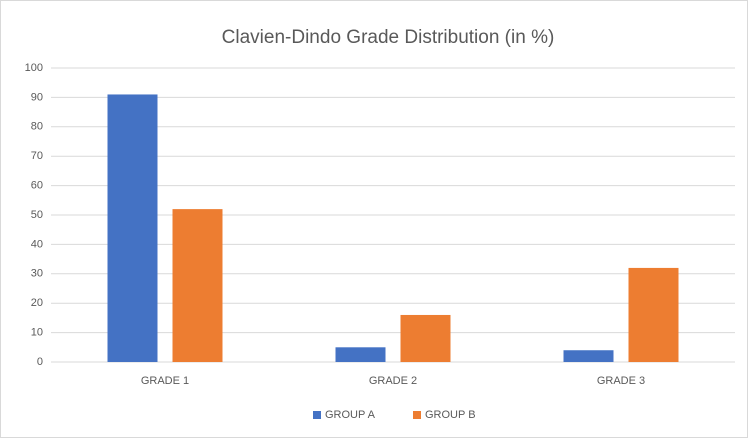 The width and height of the screenshot is (749, 439). What do you see at coordinates (37, 274) in the screenshot?
I see `y-tick-label: 30` at bounding box center [37, 274].